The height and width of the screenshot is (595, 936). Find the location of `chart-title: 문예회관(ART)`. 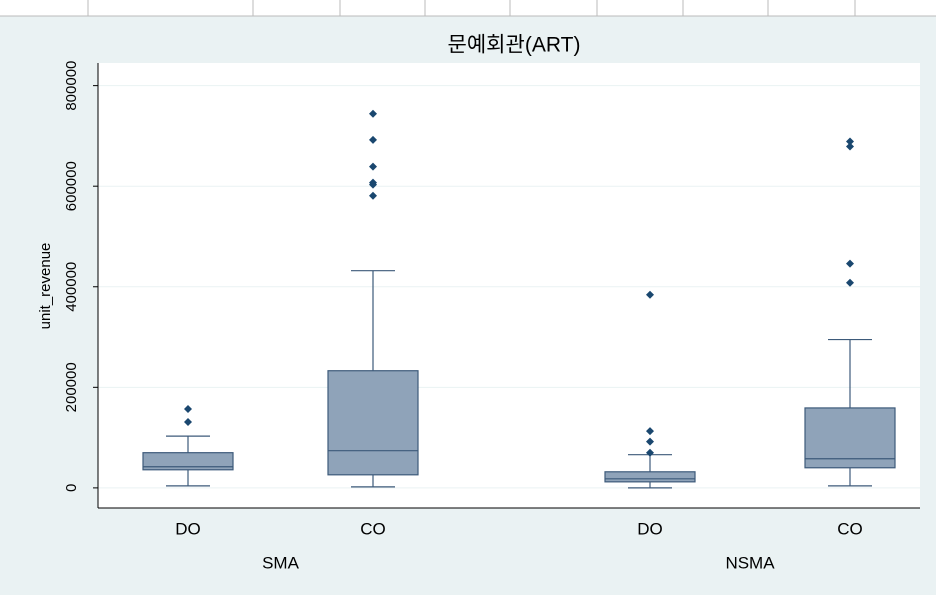

chart-title: 문예회관(ART) is located at coordinates (514, 45).